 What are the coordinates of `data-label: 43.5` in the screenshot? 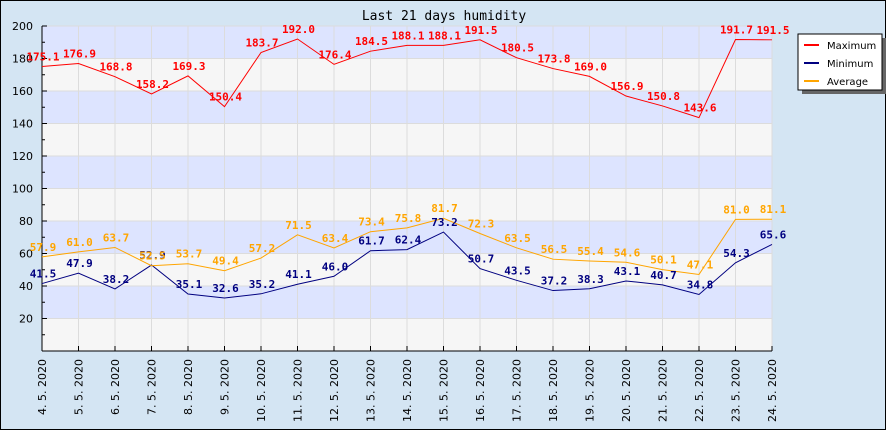 It's located at (517, 270).